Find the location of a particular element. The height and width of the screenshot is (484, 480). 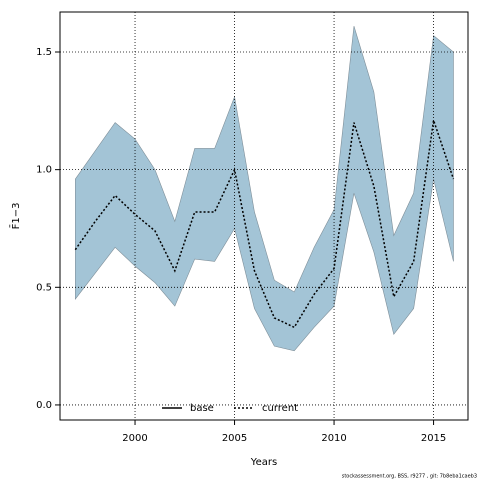

y-tick-label: 1.0 is located at coordinates (44, 170).